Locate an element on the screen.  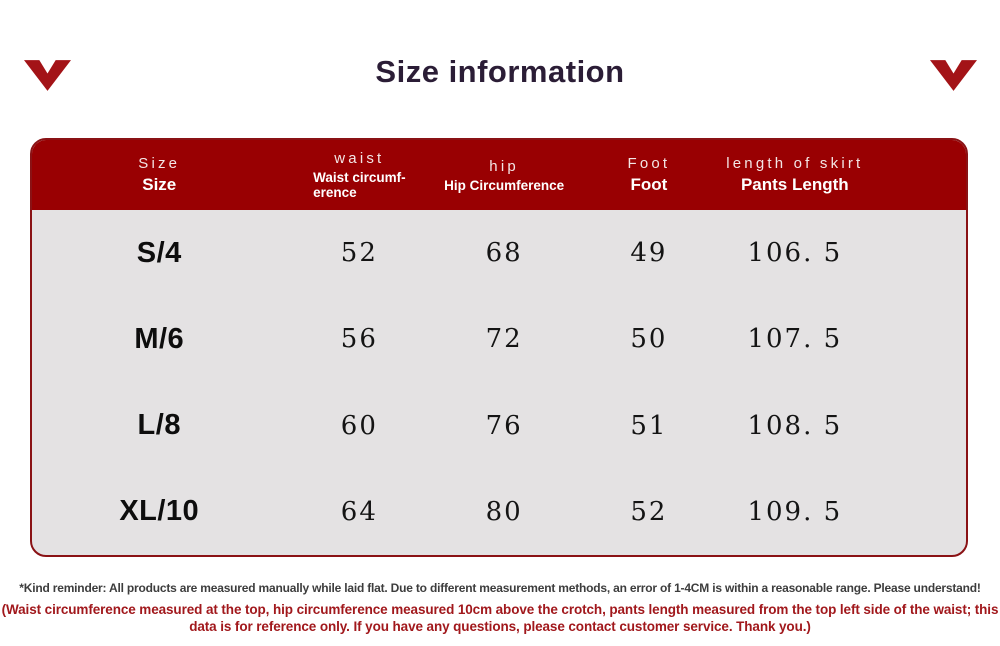
header-cell-size: Size Size is located at coordinates (159, 175).